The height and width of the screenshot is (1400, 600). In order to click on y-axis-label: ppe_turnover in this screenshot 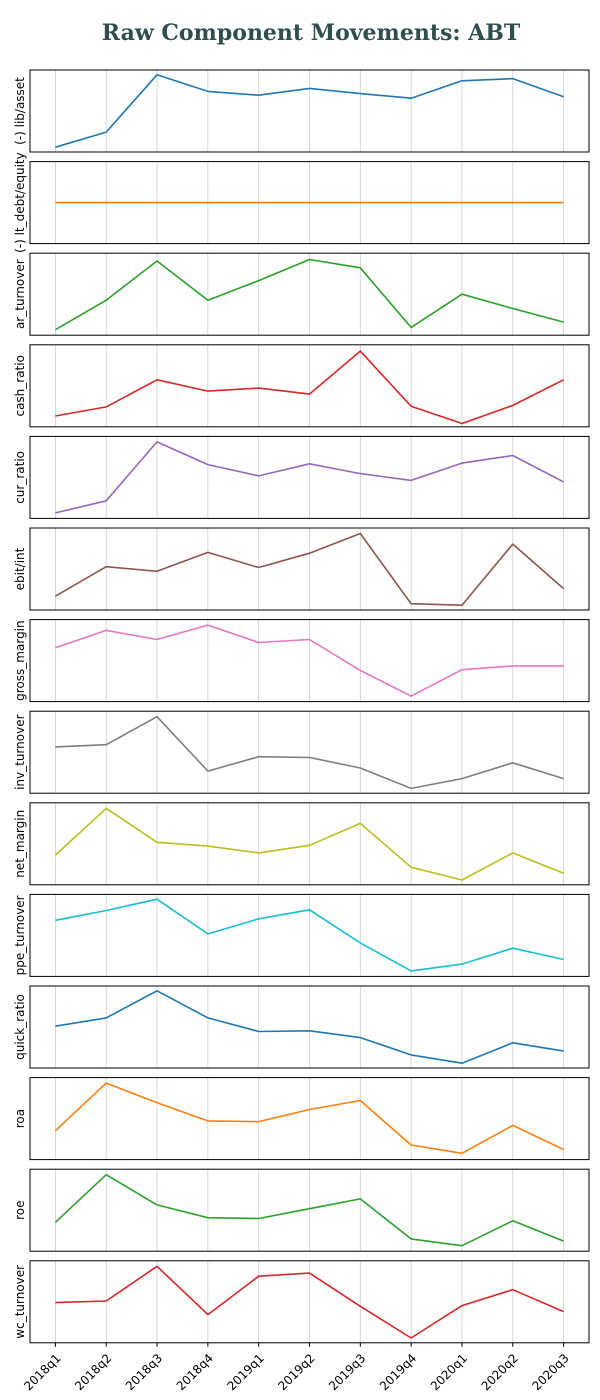, I will do `click(20, 935)`.